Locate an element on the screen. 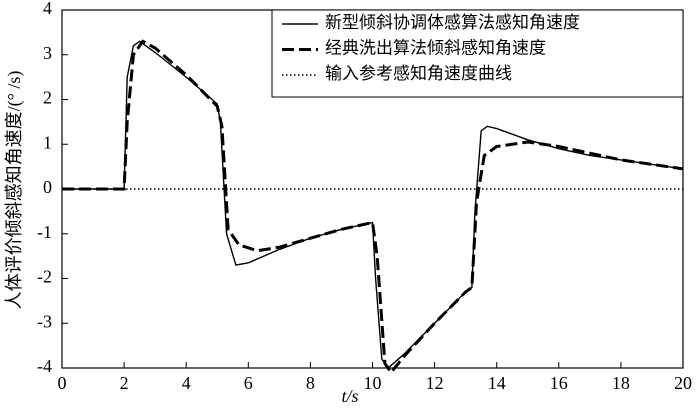 This screenshot has width=700, height=409. x-tick-label: 12 is located at coordinates (435, 383).